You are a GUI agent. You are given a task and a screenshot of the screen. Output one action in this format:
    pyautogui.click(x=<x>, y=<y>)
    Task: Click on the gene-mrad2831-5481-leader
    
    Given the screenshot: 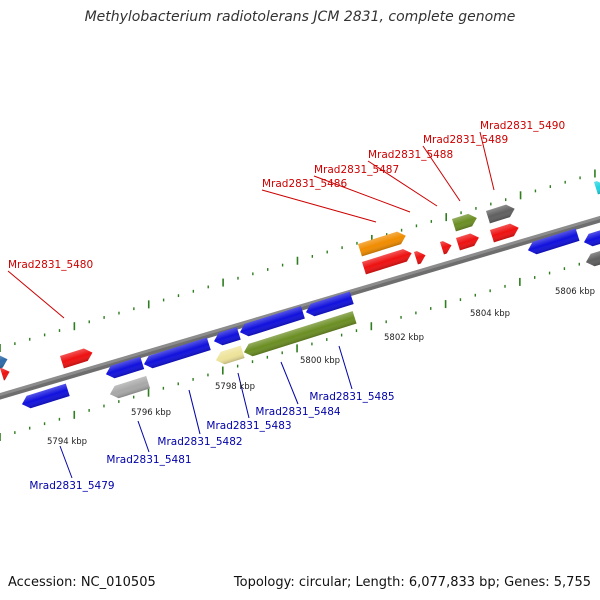 What is the action you would take?
    pyautogui.click(x=143, y=436)
    